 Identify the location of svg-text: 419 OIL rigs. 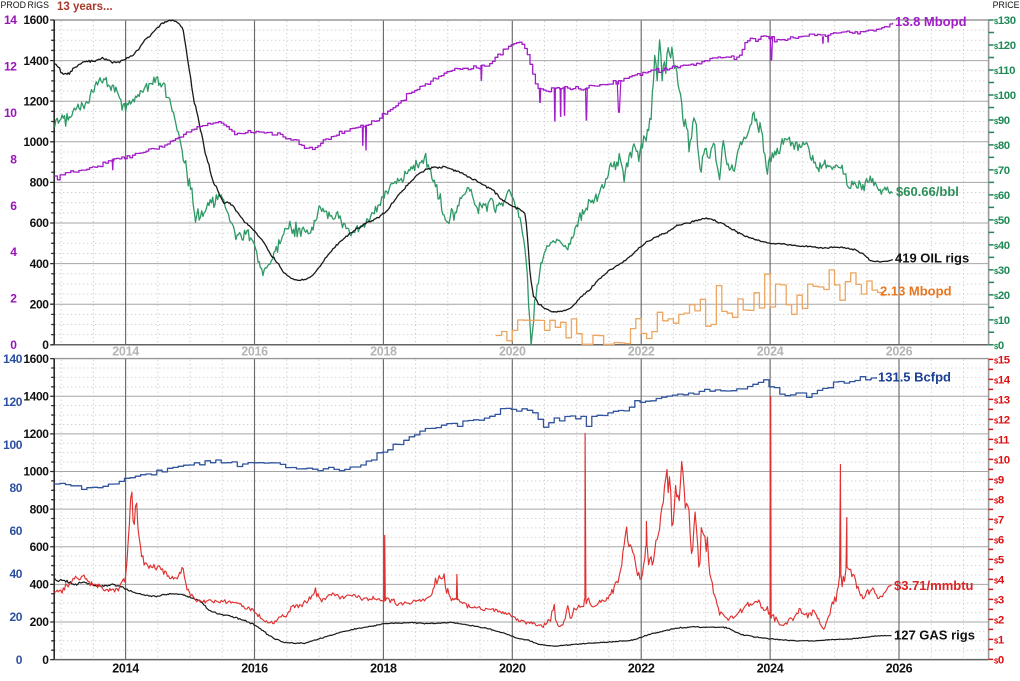
(932, 257).